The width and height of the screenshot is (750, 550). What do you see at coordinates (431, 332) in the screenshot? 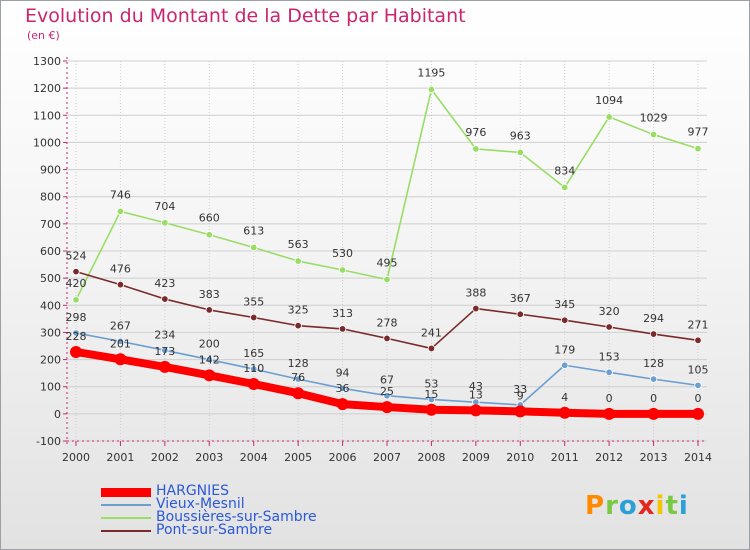
I see `data-label: 241` at bounding box center [431, 332].